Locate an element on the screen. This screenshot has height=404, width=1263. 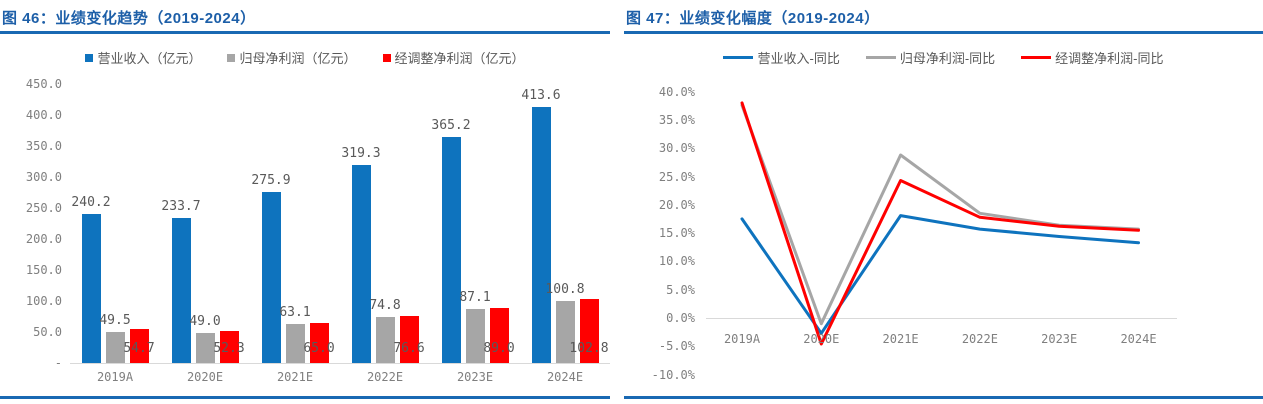
bar-net-profit-2021E is located at coordinates (295, 343).